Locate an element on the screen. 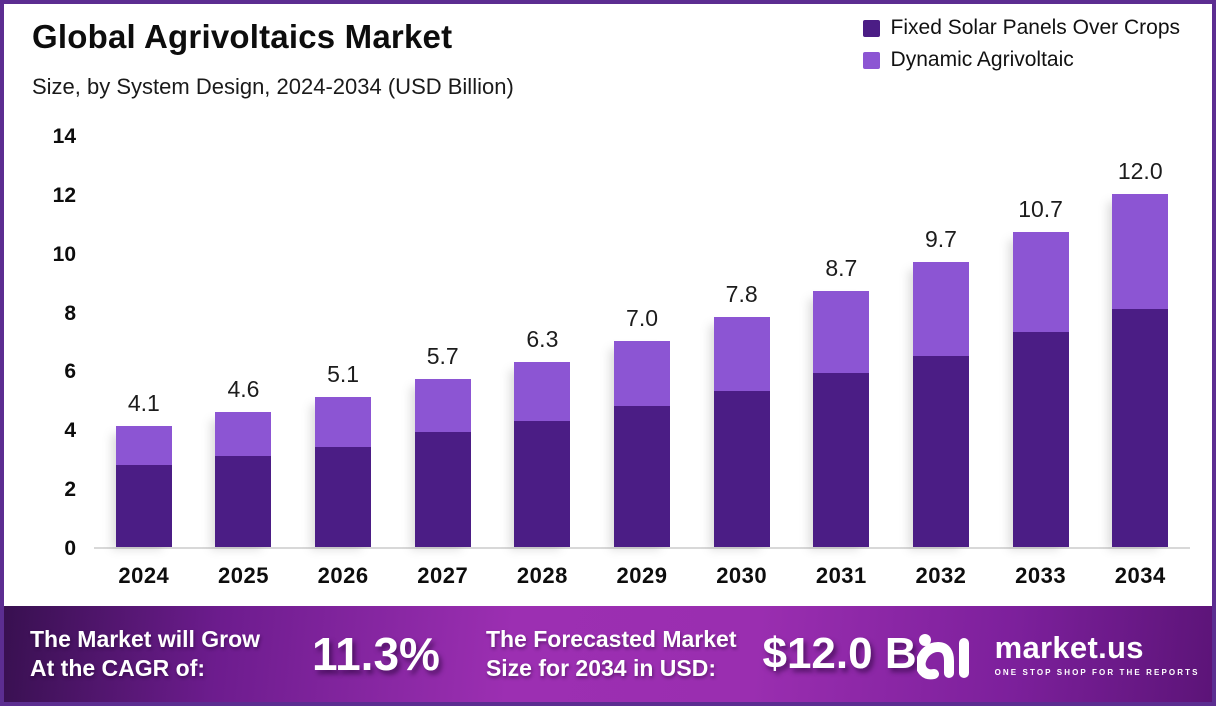 The height and width of the screenshot is (706, 1216). brand-name: market.us is located at coordinates (1069, 647).